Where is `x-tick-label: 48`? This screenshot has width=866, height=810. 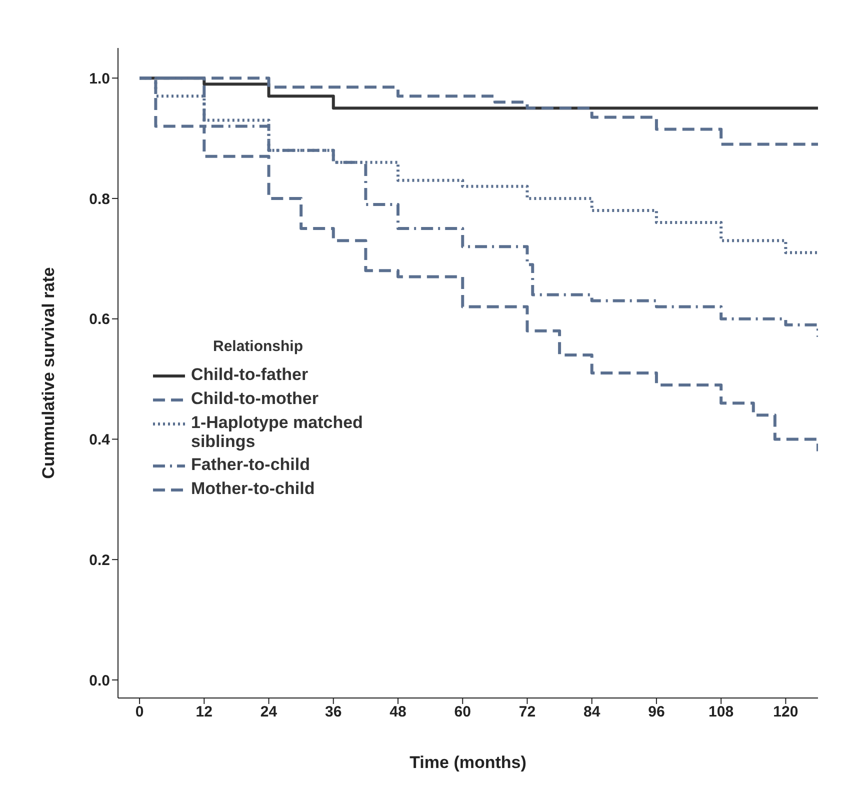
x-tick-label: 48 is located at coordinates (398, 712).